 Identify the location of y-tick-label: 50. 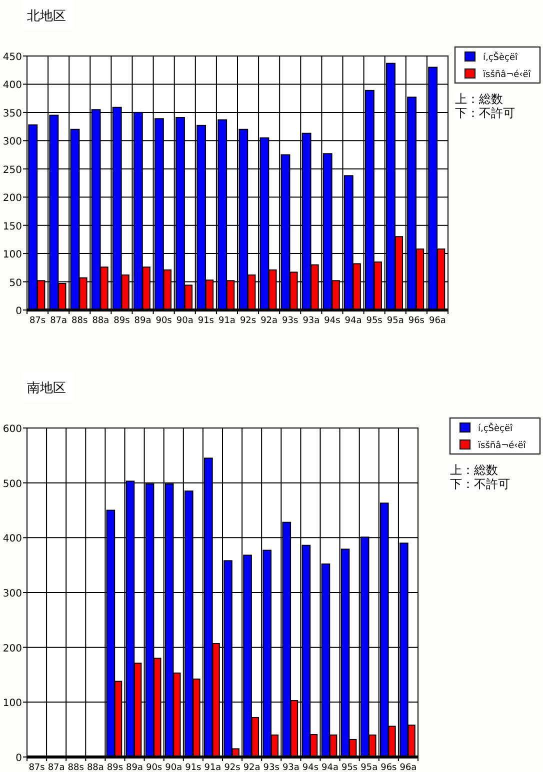
(15, 283).